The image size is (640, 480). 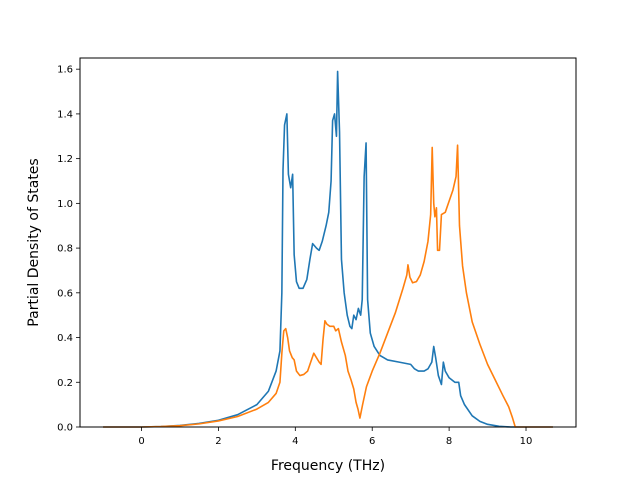 What do you see at coordinates (34, 242) in the screenshot?
I see `y-axis-label: Partial Density of States` at bounding box center [34, 242].